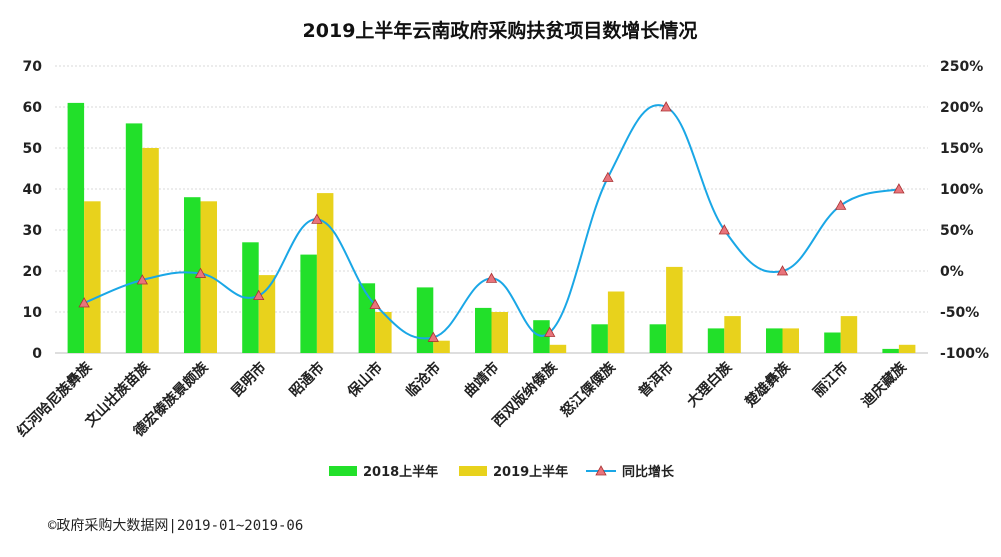 This screenshot has height=557, width=1001. What do you see at coordinates (343, 471) in the screenshot?
I see `legend-swatch-2018` at bounding box center [343, 471].